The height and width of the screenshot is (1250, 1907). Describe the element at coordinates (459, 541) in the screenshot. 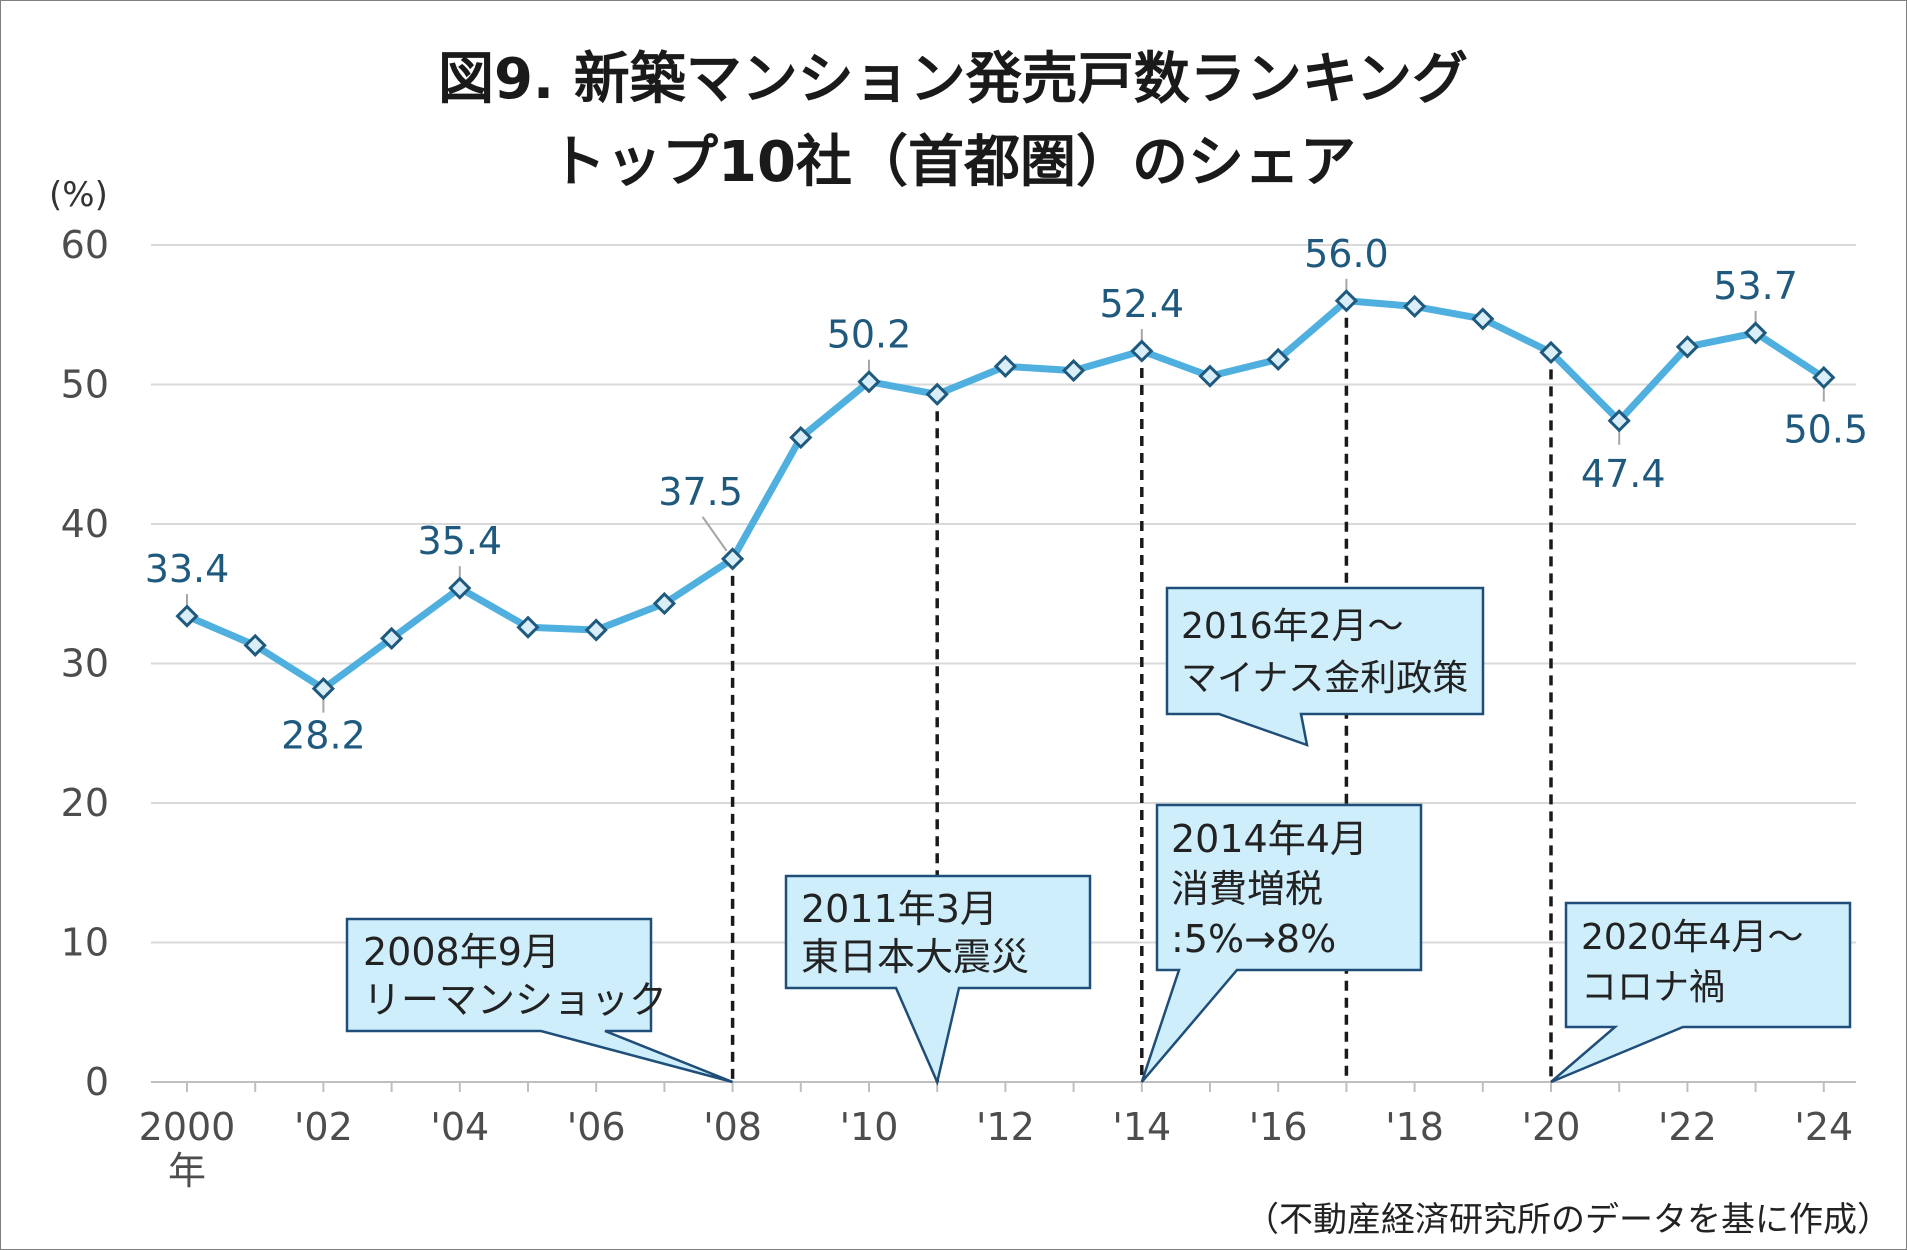

I see `data-label: 35.4` at that location.